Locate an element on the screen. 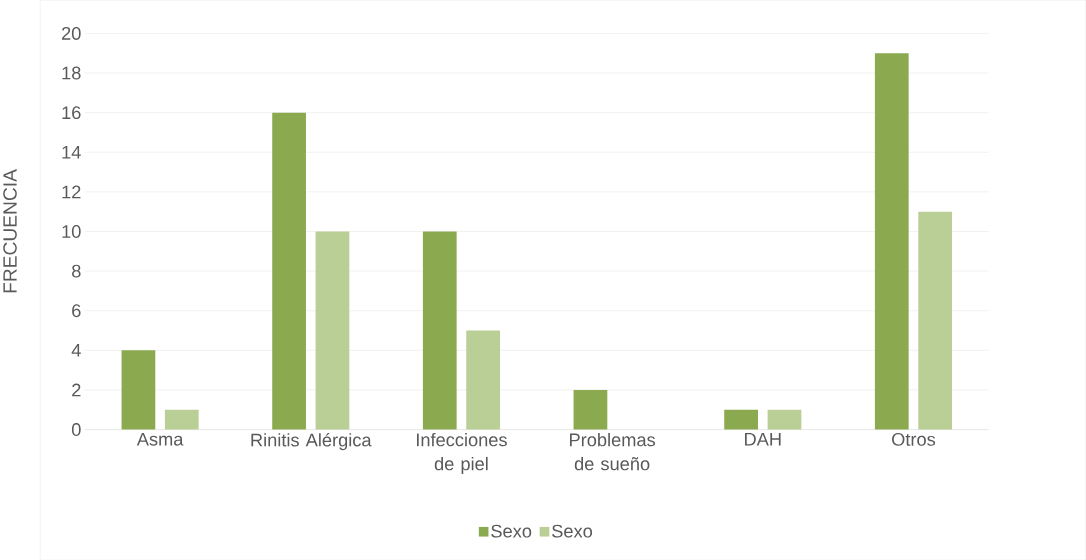 This screenshot has height=560, width=1086. y-tick-label: 4 is located at coordinates (76, 350).